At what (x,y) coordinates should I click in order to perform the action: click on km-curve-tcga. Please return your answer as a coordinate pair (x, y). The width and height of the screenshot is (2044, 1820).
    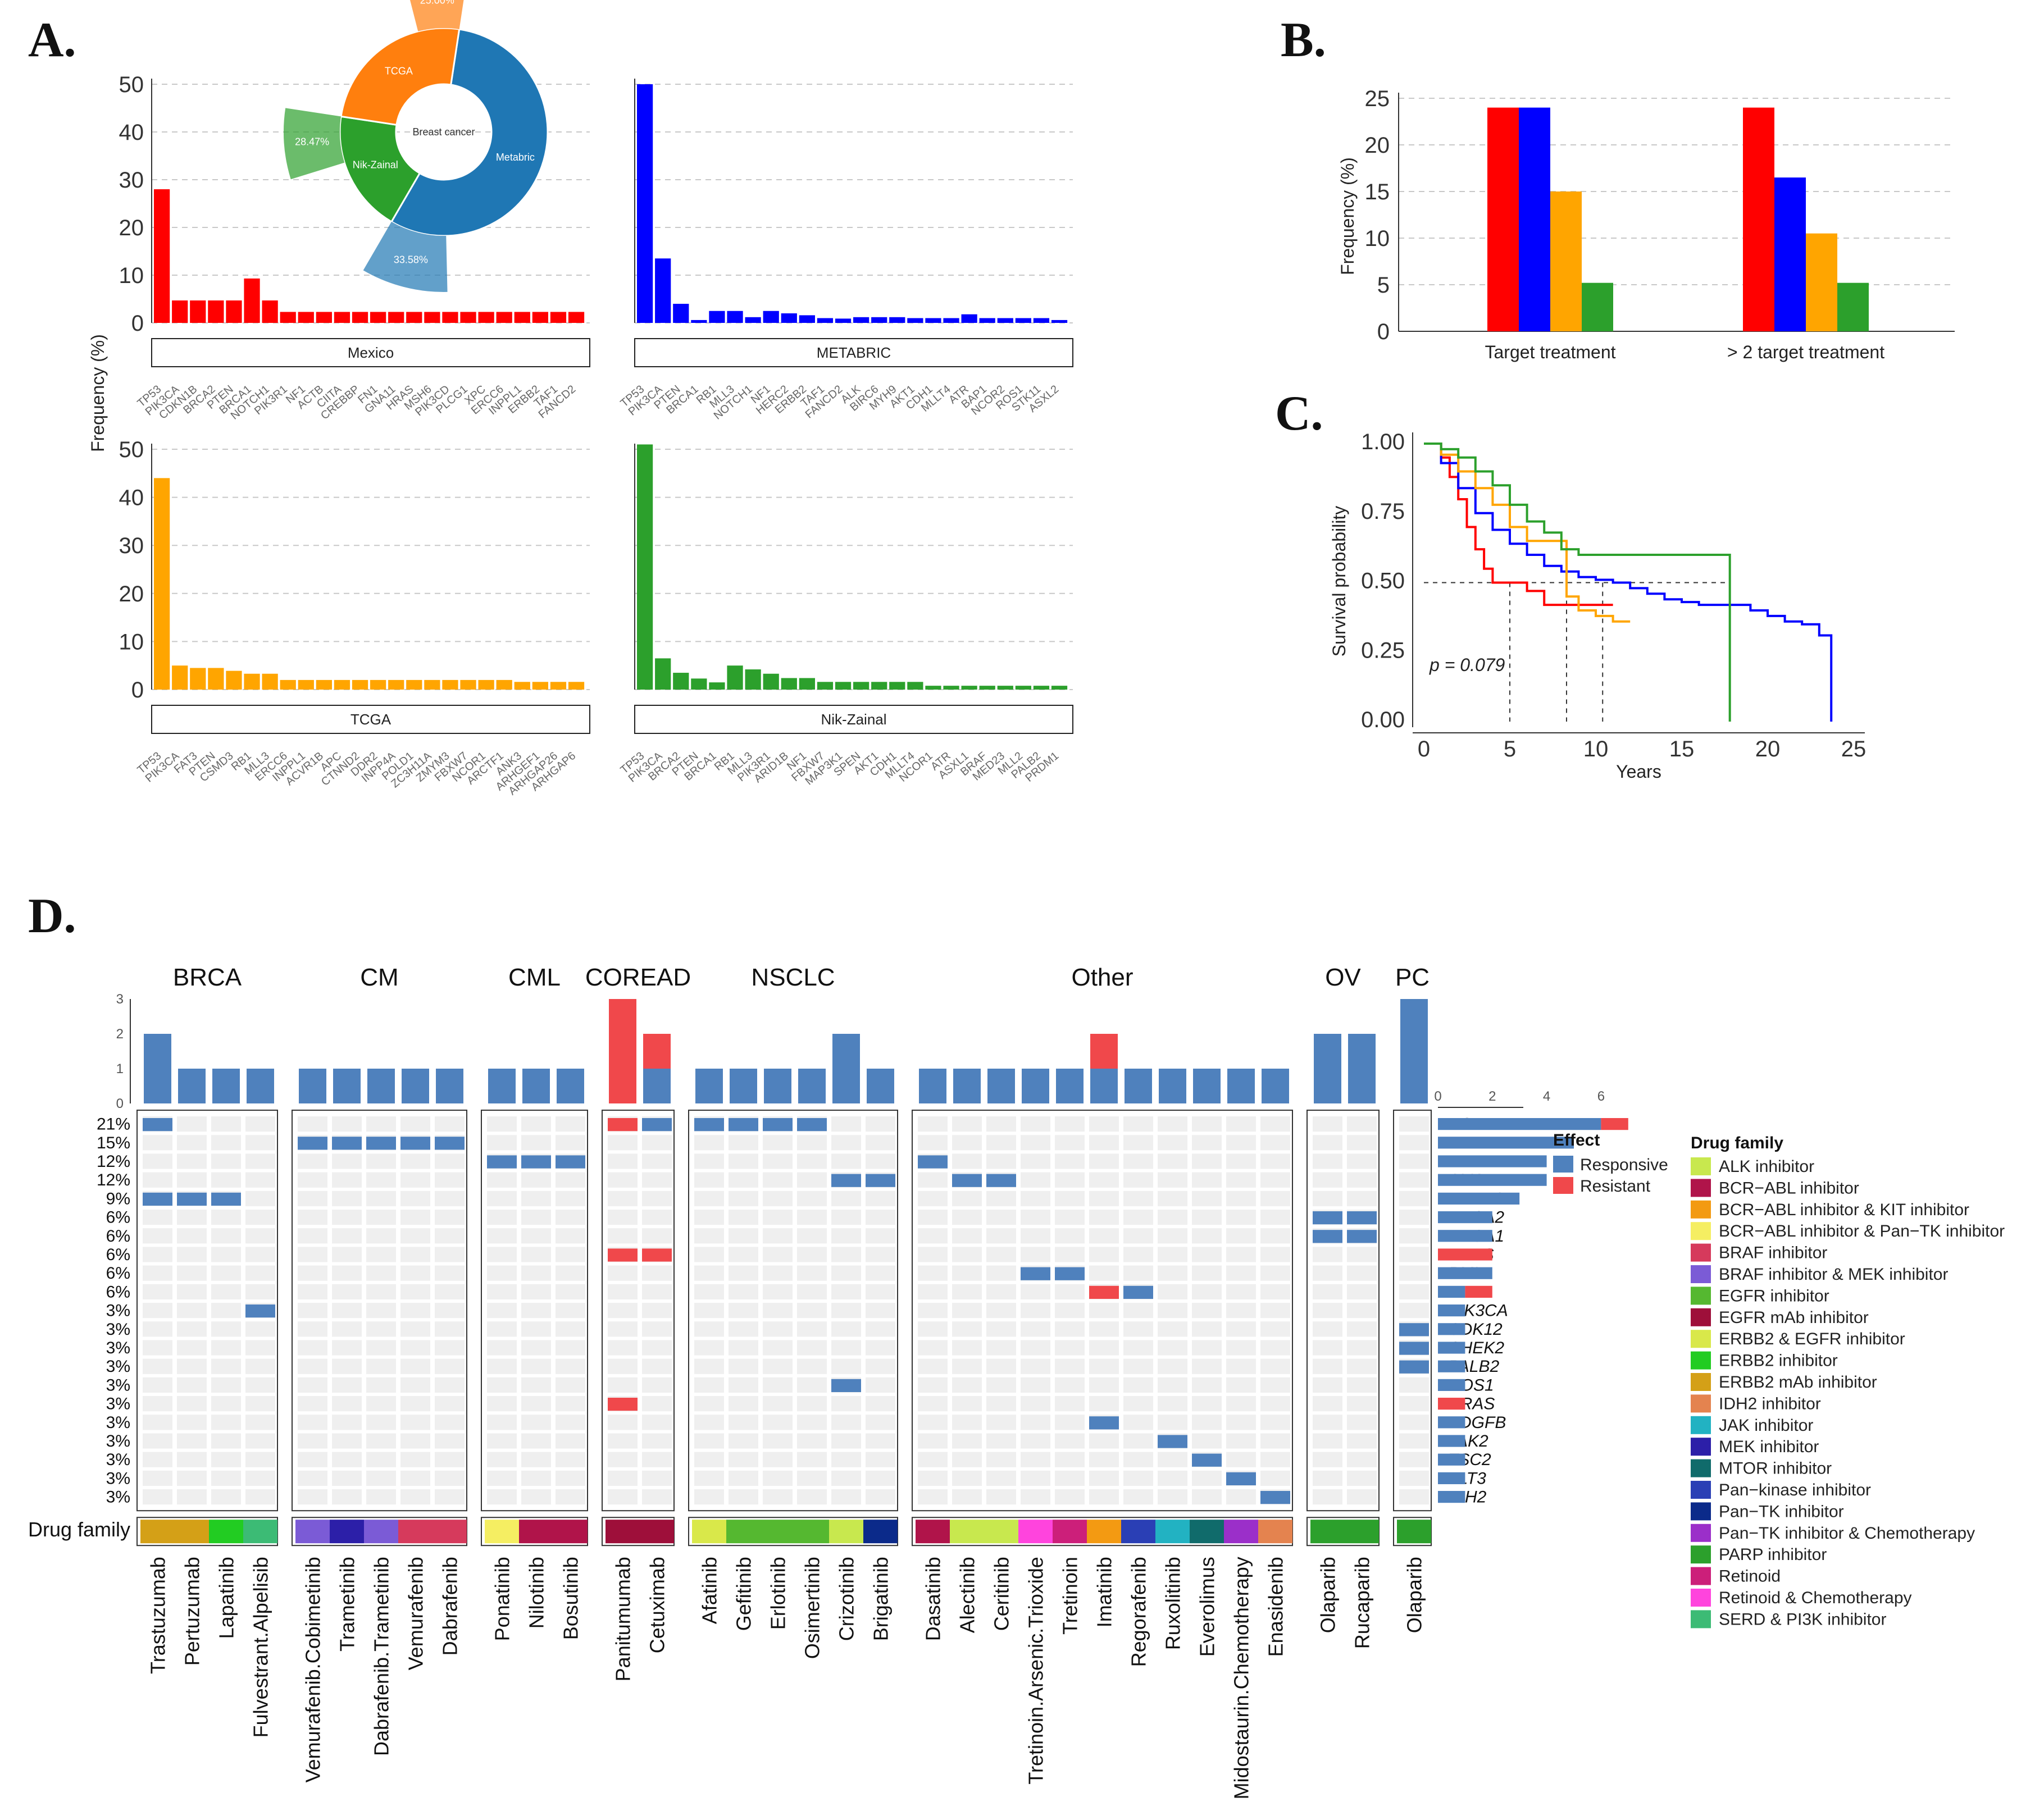
    Looking at the image, I should click on (1528, 533).